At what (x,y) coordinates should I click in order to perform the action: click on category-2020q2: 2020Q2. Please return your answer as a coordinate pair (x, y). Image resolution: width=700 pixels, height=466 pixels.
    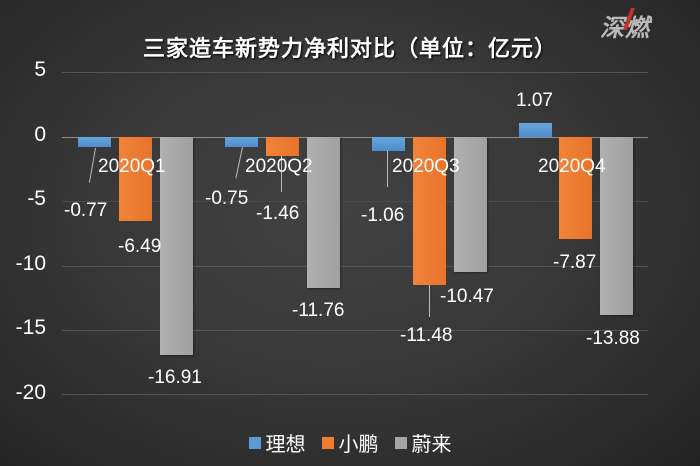
    Looking at the image, I should click on (279, 166).